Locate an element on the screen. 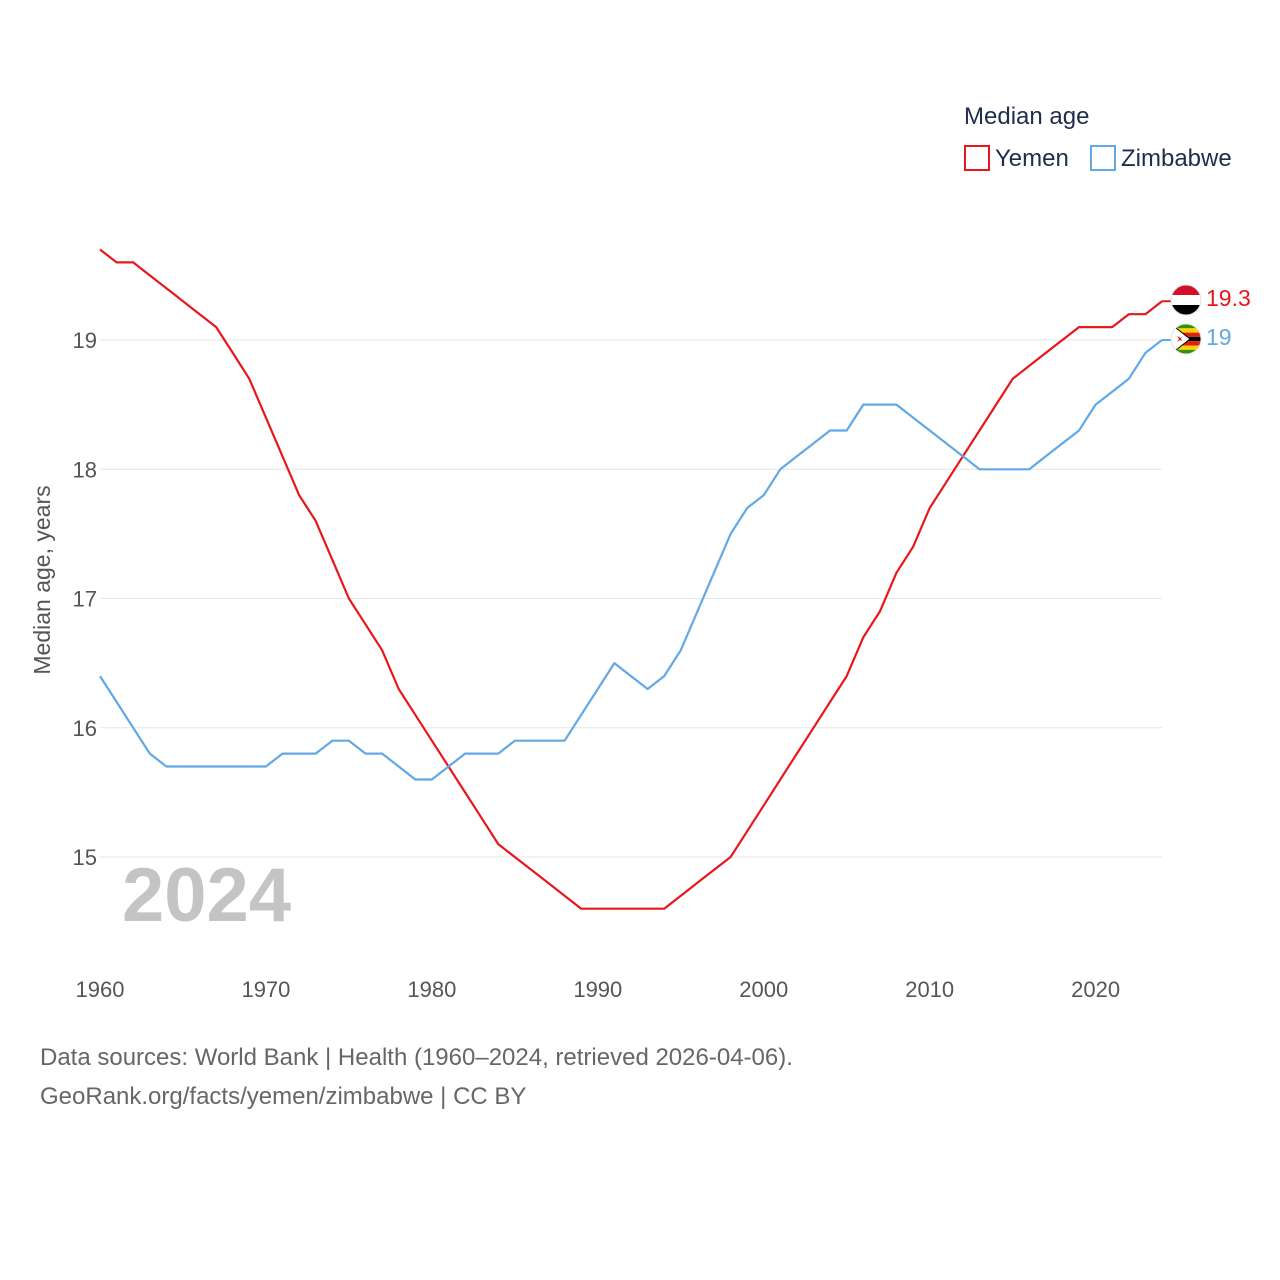 This screenshot has width=1280, height=1280. legend-swatch-yemen is located at coordinates (977, 158).